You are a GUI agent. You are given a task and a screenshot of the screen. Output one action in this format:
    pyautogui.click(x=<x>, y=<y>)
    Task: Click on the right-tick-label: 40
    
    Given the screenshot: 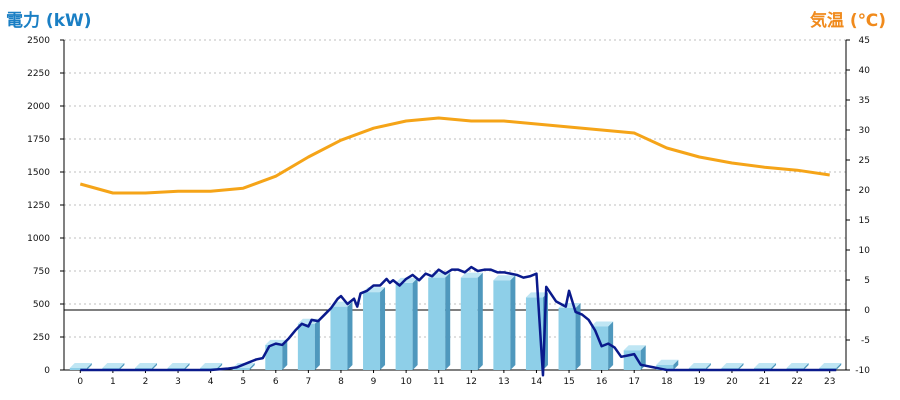 What is the action you would take?
    pyautogui.click(x=865, y=71)
    